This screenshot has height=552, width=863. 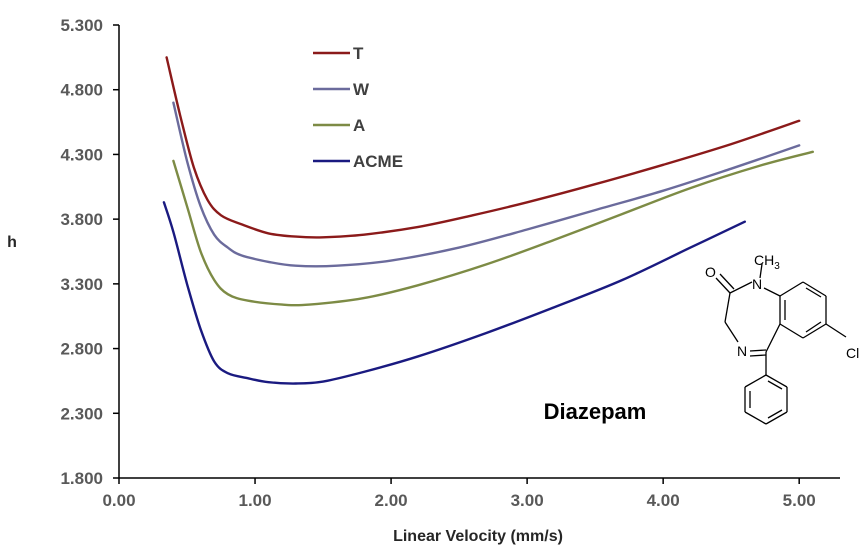 I want to click on legend: TWA ACME, so click(x=358, y=107).